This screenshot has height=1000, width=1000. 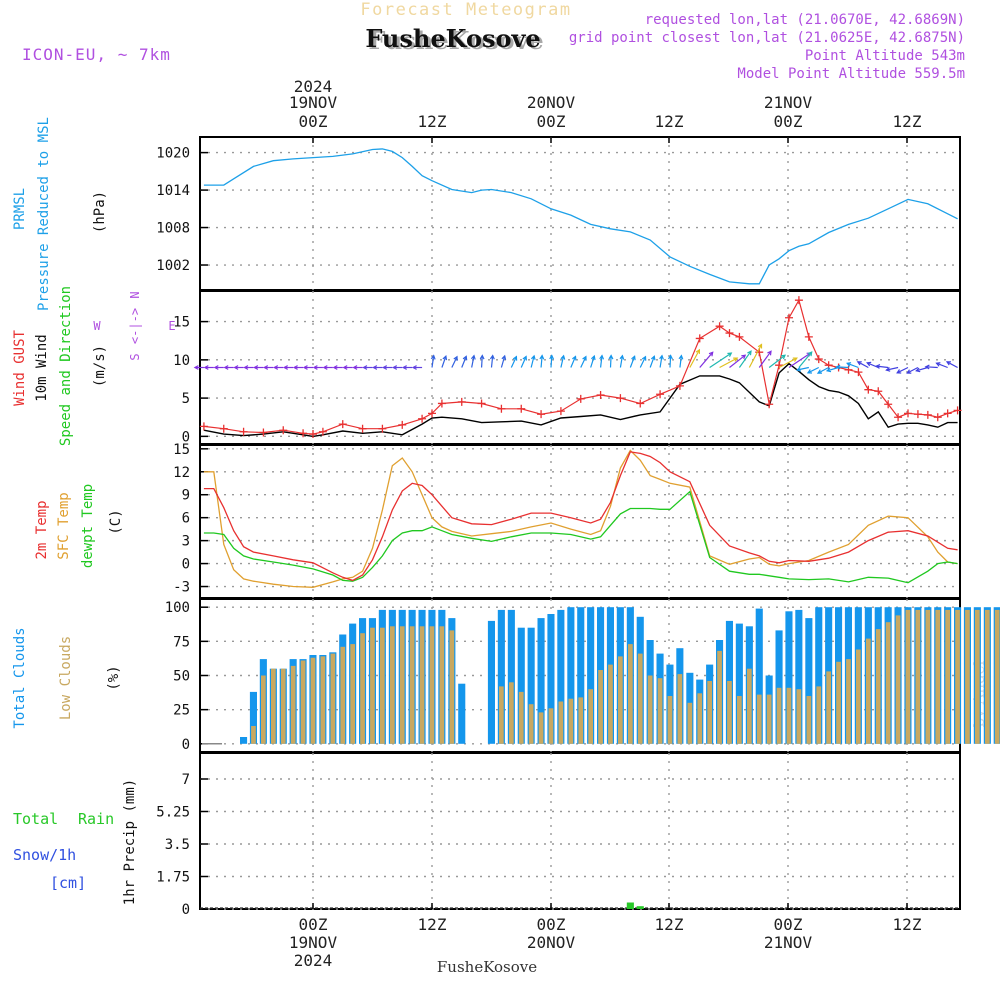 What do you see at coordinates (186, 745) in the screenshot?
I see `cloud-ytick-label-4: 0` at bounding box center [186, 745].